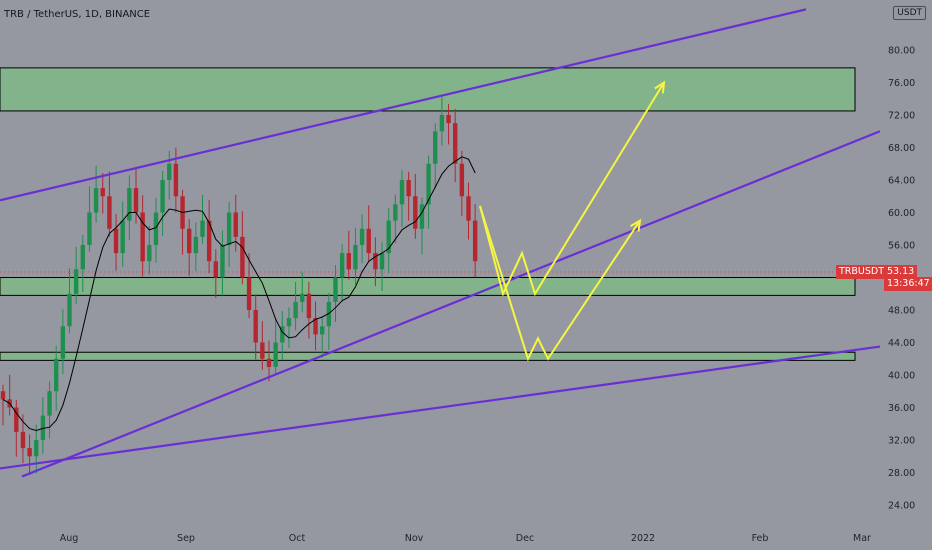 The height and width of the screenshot is (550, 932). Describe the element at coordinates (901, 343) in the screenshot. I see `y-tick-label: 44.00` at that location.